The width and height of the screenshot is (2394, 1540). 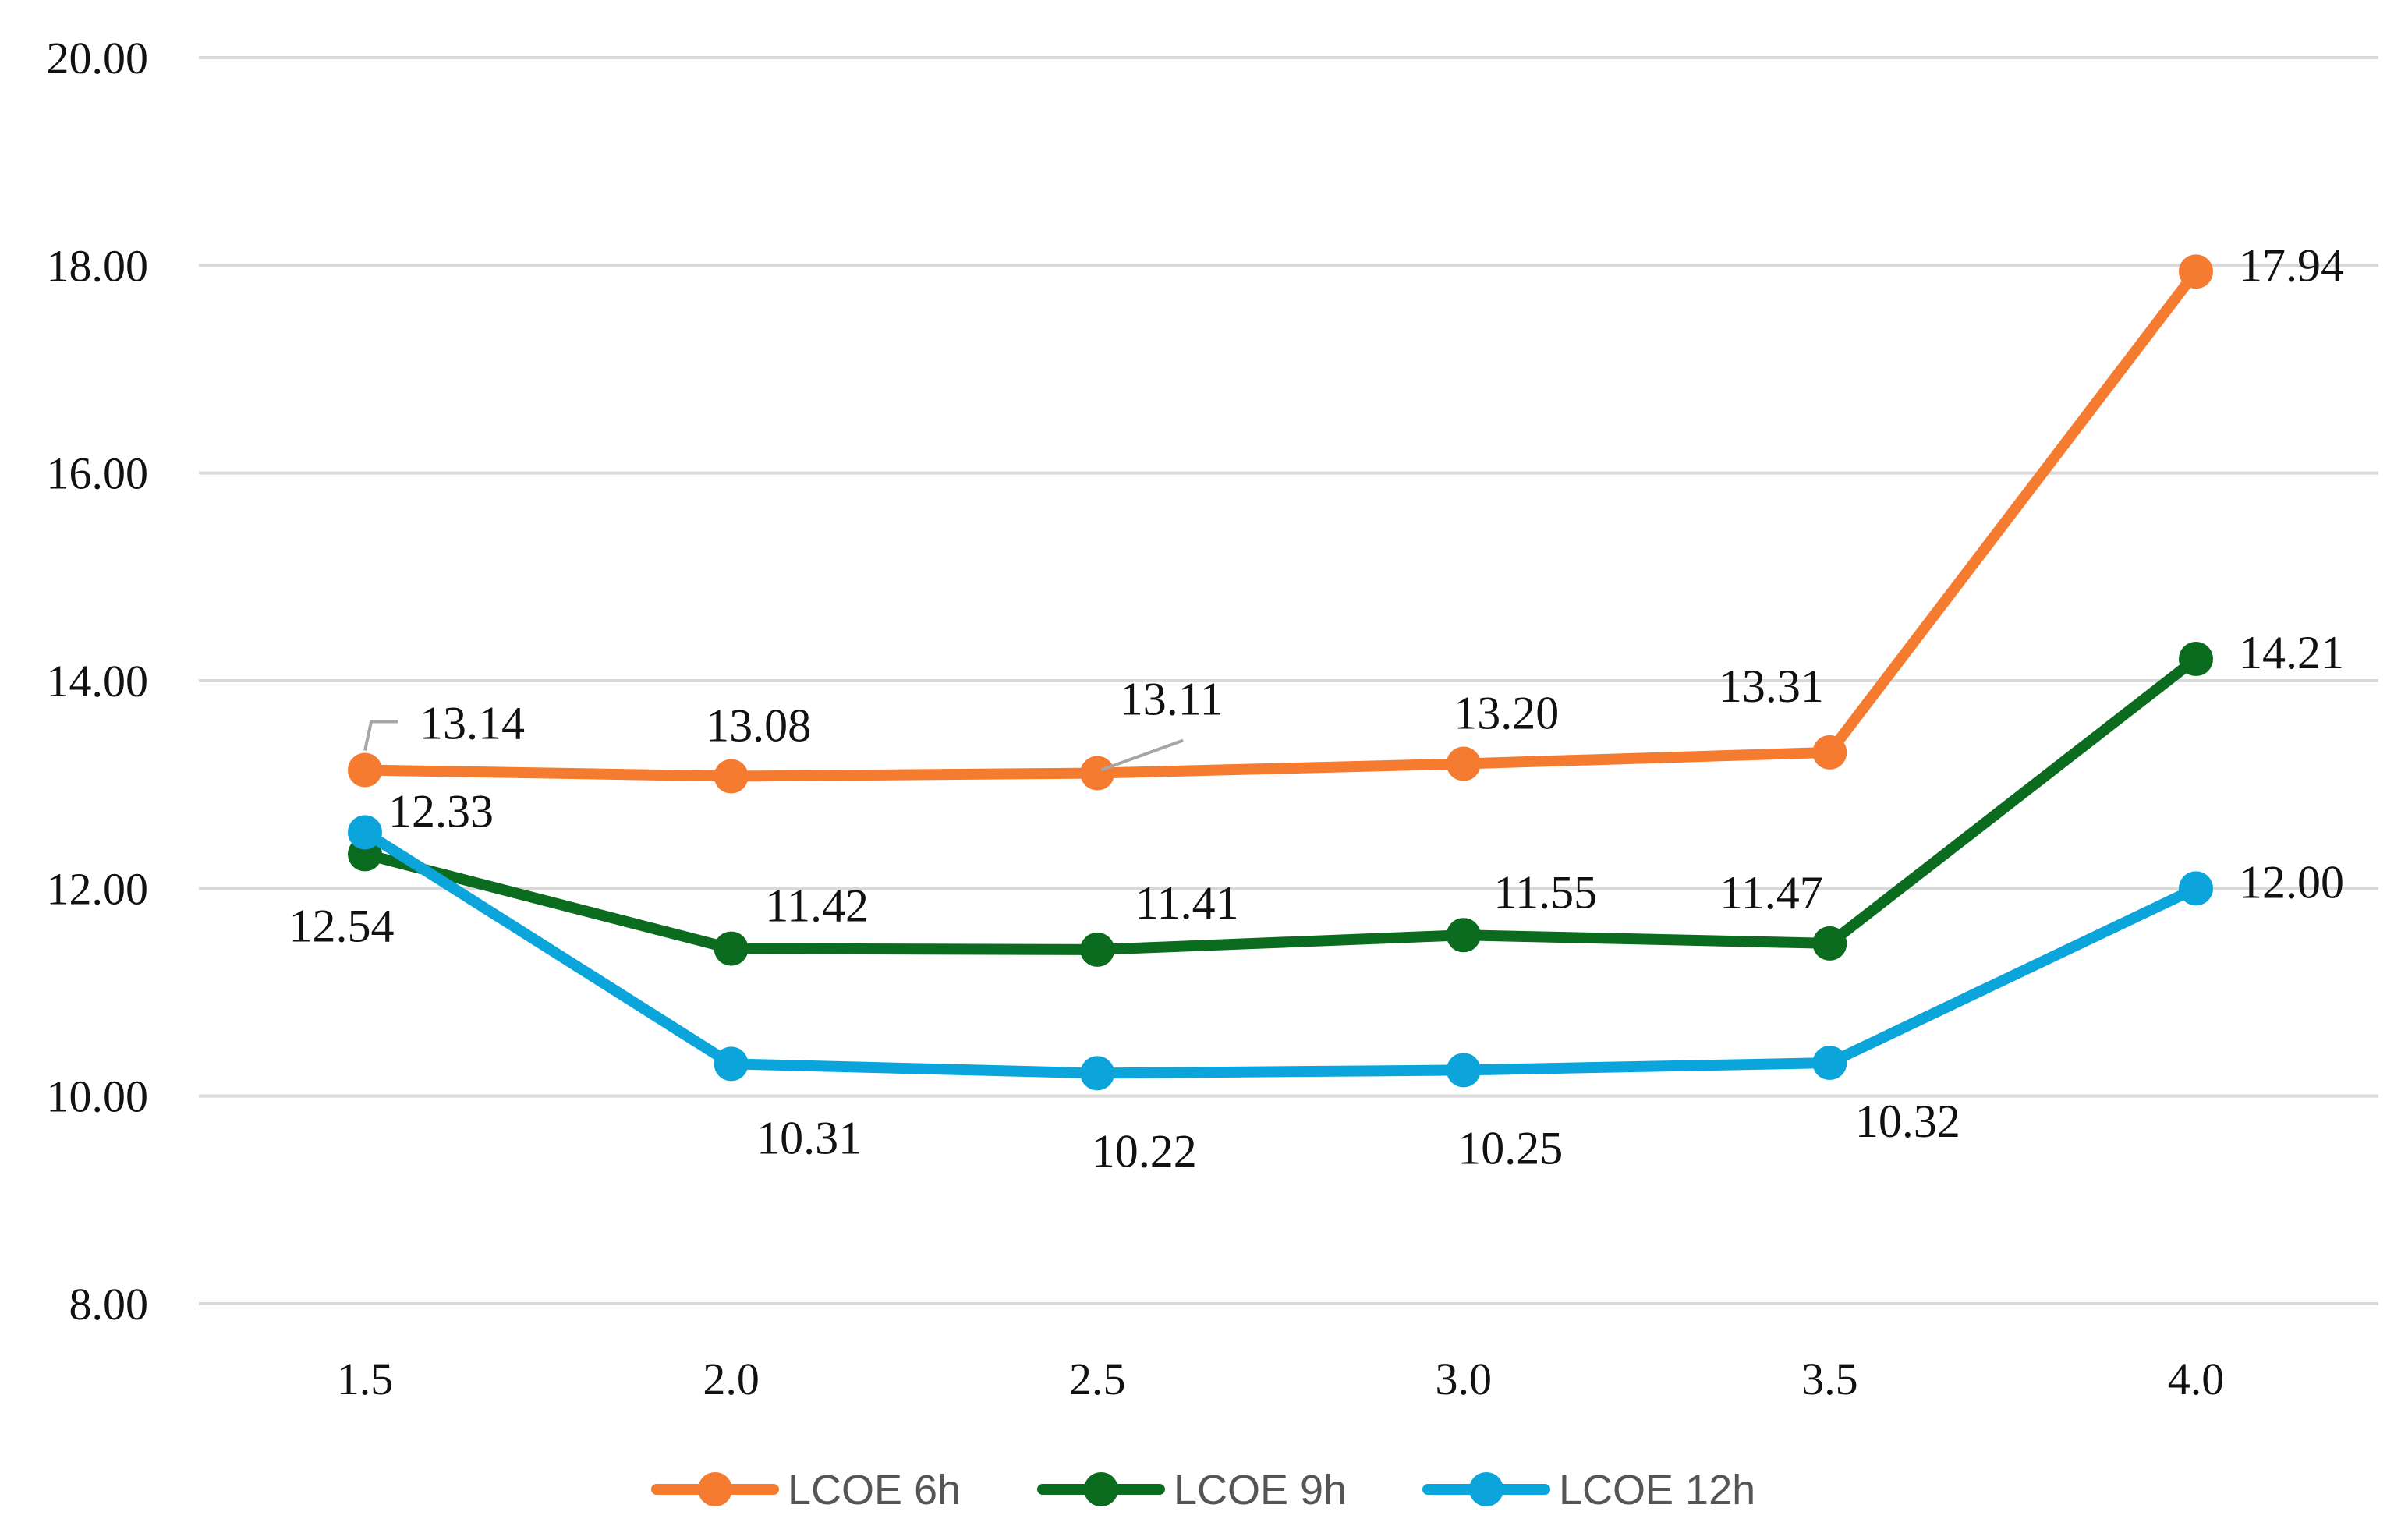 I want to click on data-label: 12.33, so click(x=441, y=811).